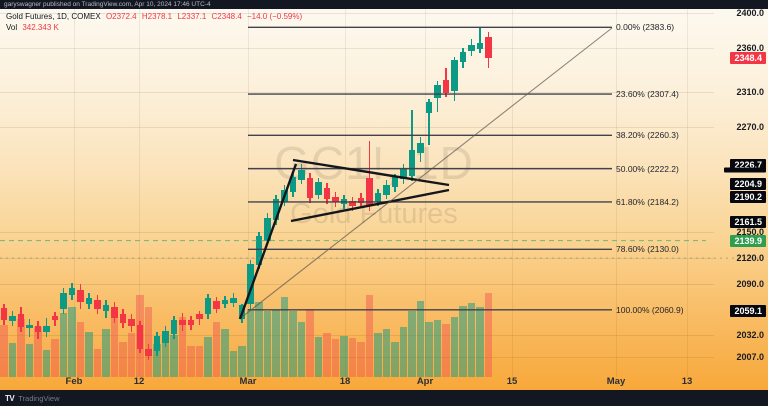 Image resolution: width=768 pixels, height=406 pixels. I want to click on price-axis-label: 2120.0, so click(750, 258).